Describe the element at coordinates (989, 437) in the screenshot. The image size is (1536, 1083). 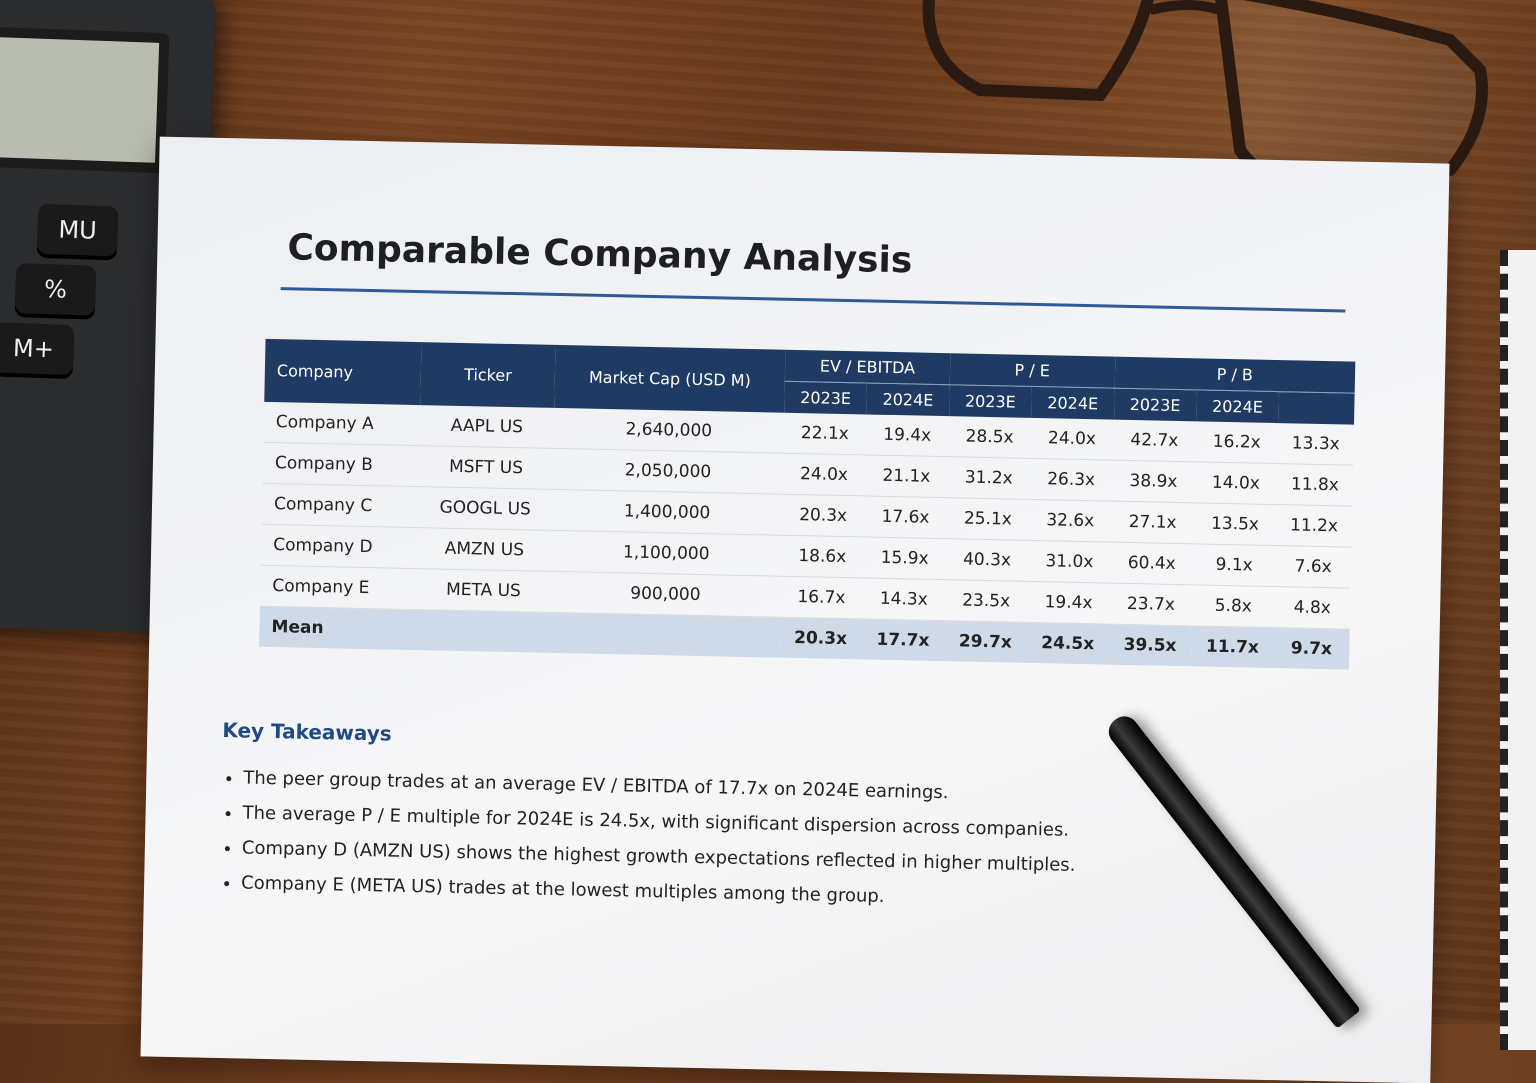
I see `cell: 28.5x` at that location.